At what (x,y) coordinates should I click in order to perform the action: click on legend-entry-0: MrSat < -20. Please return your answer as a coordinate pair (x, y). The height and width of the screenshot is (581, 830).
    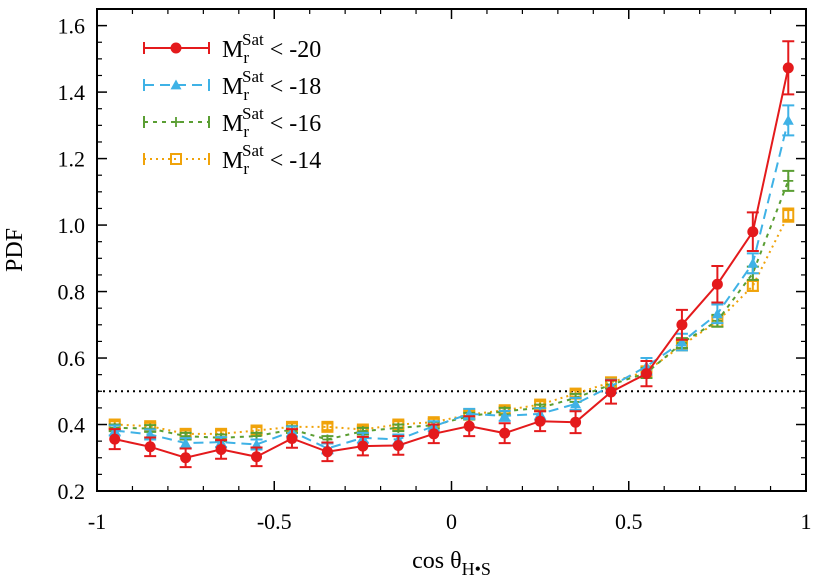
    Looking at the image, I should click on (232, 48).